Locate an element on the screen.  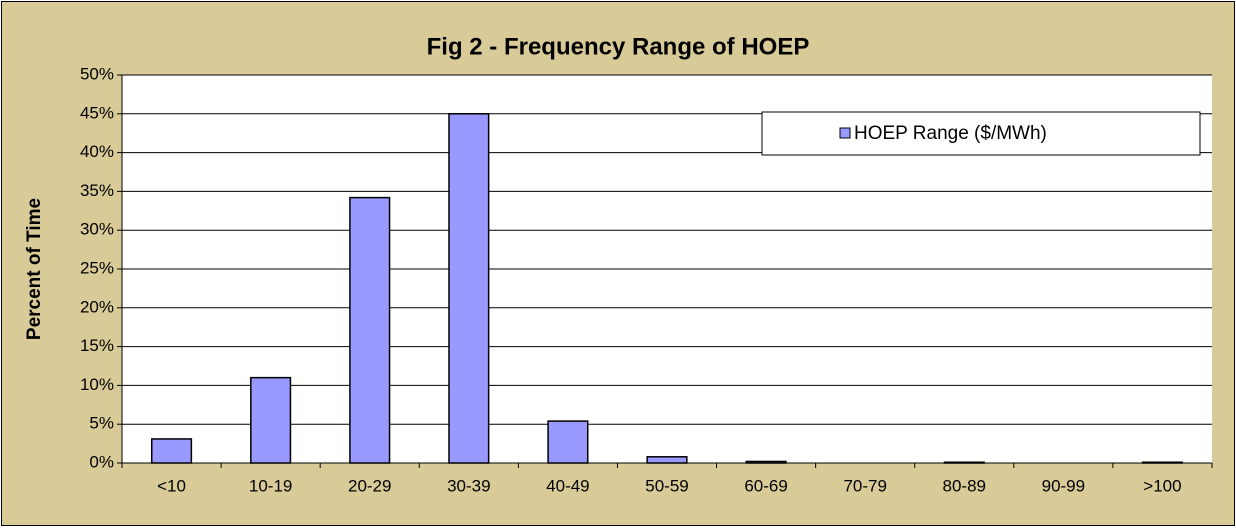
y-tick-label: 20% is located at coordinates (97, 306).